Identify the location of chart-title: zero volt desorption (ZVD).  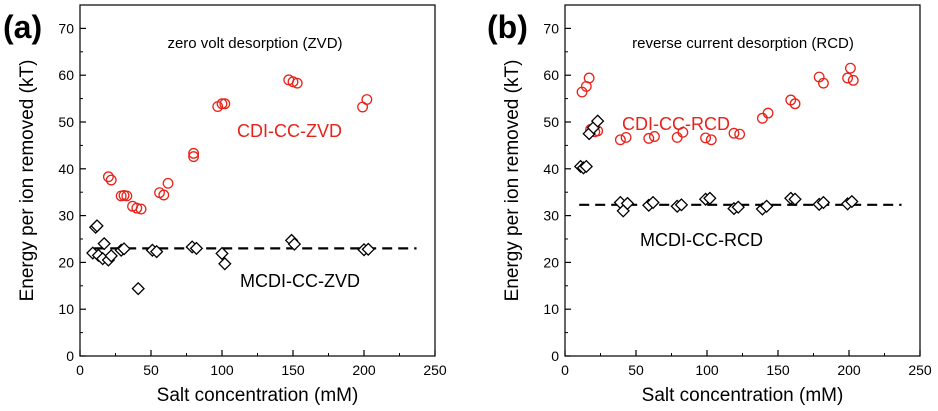
(254, 43).